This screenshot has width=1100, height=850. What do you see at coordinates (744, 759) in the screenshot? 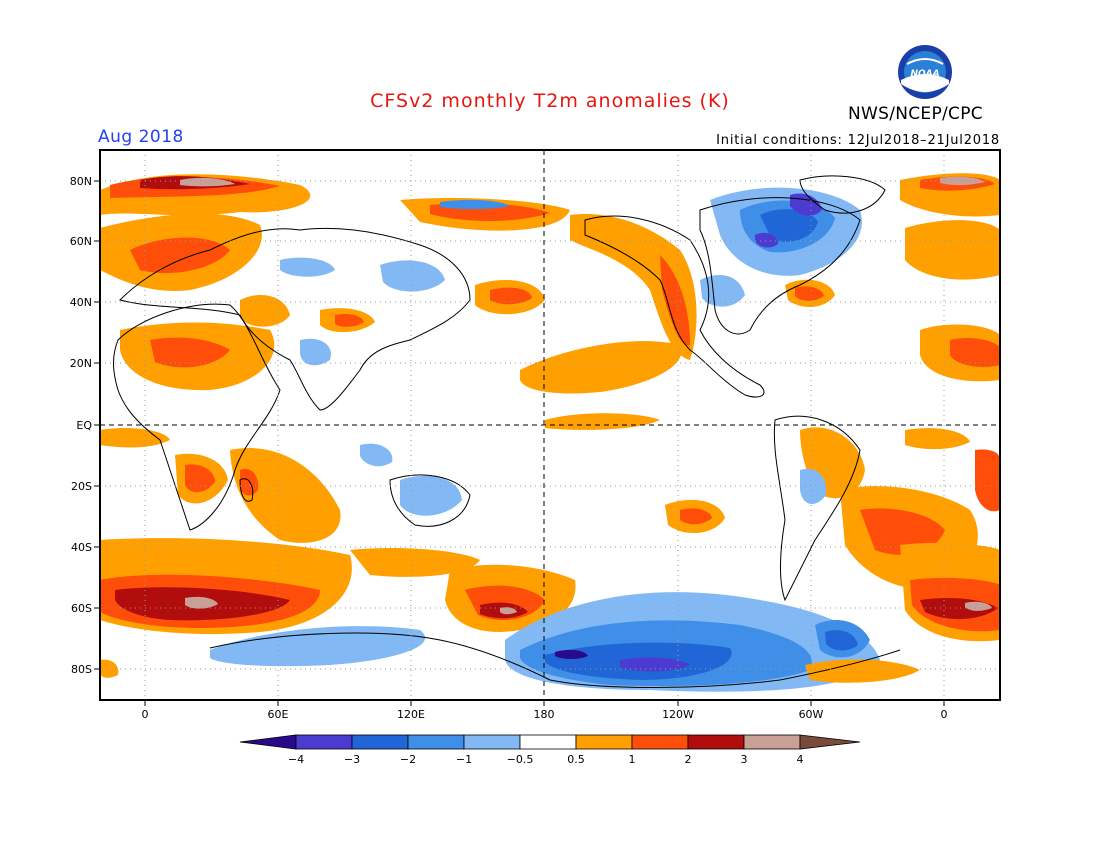
I see `colorbar-label: 3` at bounding box center [744, 759].